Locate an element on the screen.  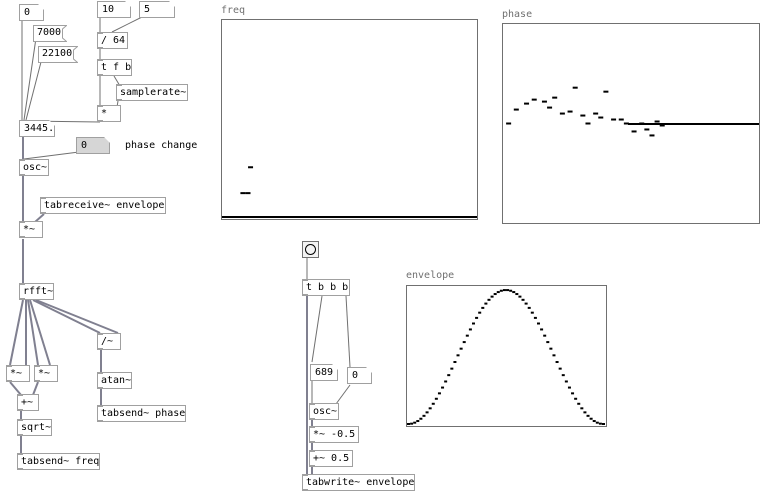
message-7000-label: 7000 is located at coordinates (49, 32).